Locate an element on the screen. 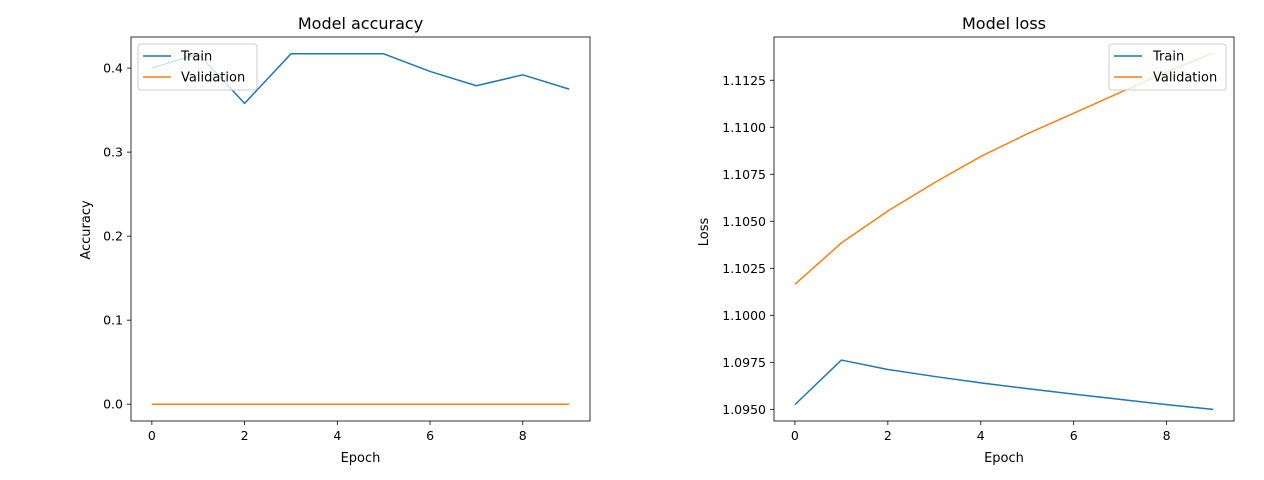 This screenshot has width=1264, height=480. loss-legend-validation-label: Validation is located at coordinates (1185, 78).